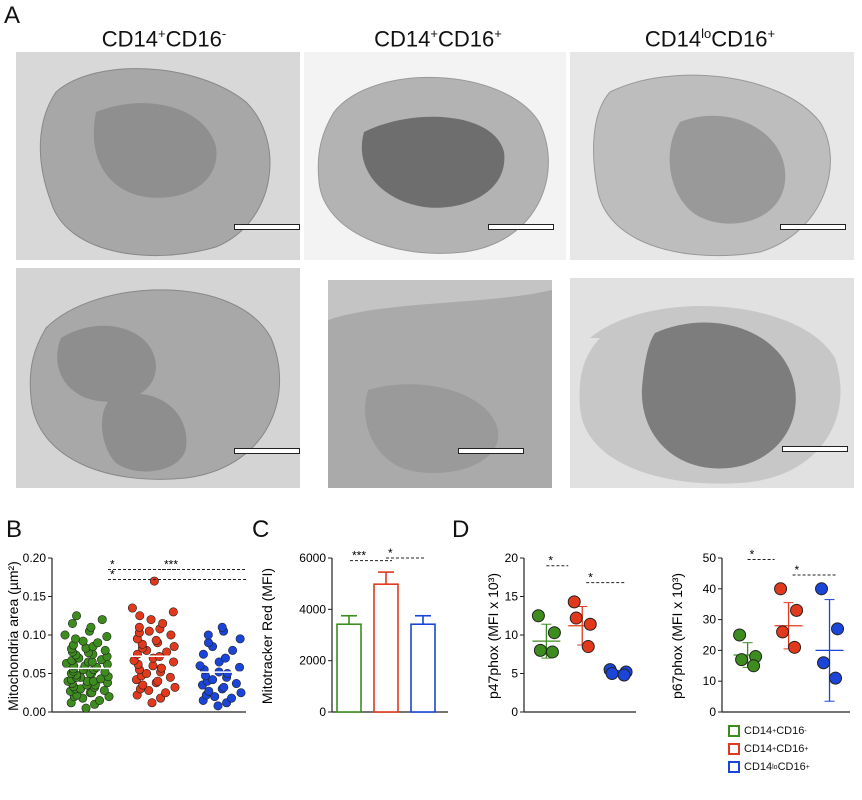 This screenshot has width=862, height=800. I want to click on chart-b-y-tick-label: 0.20, so click(35, 558).